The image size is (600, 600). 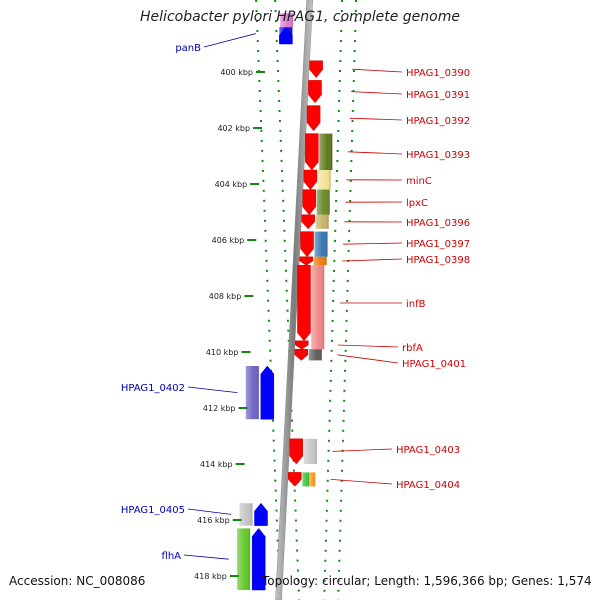 I want to click on gene-label-minC: minC, so click(x=419, y=181).